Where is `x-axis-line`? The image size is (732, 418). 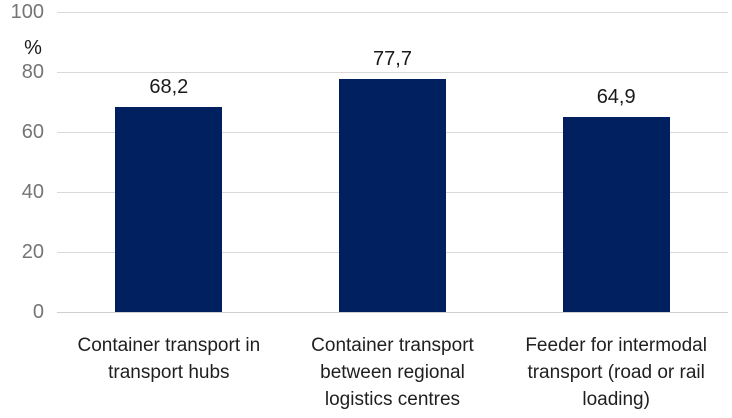 x-axis-line is located at coordinates (392, 312).